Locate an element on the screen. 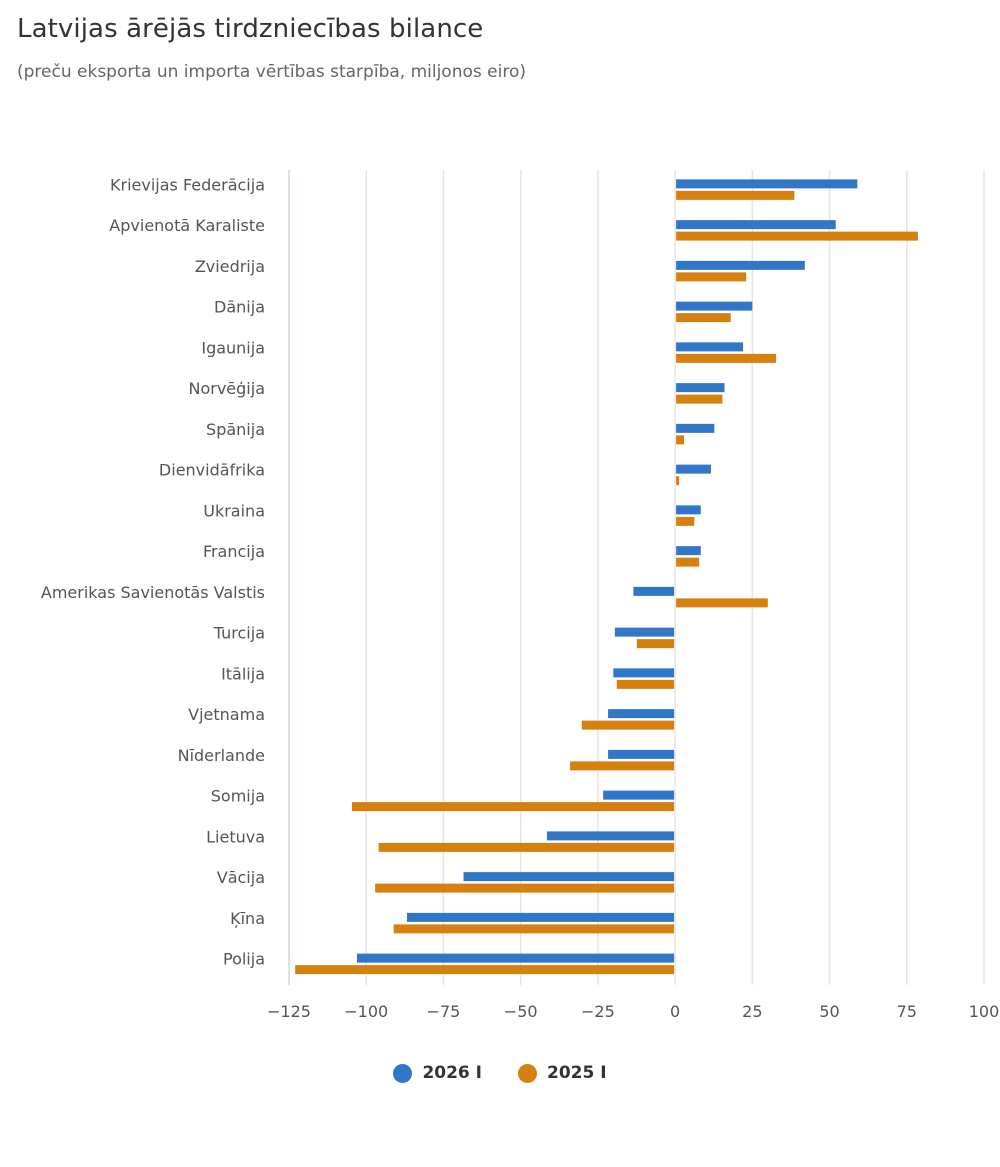 The image size is (1000, 1167). x-tick-label: 100 is located at coordinates (984, 1011).